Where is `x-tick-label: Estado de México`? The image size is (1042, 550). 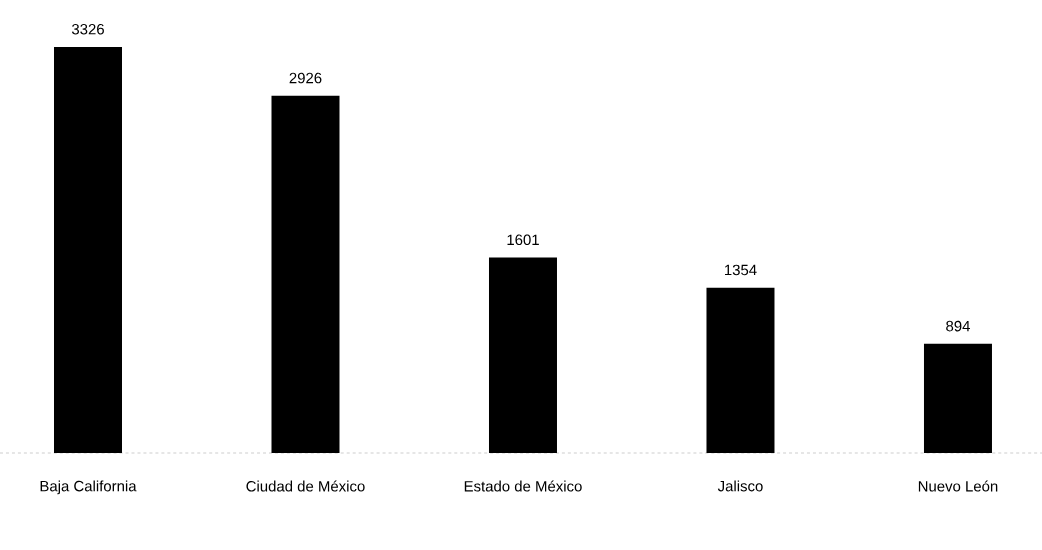
x-tick-label: Estado de México is located at coordinates (523, 486).